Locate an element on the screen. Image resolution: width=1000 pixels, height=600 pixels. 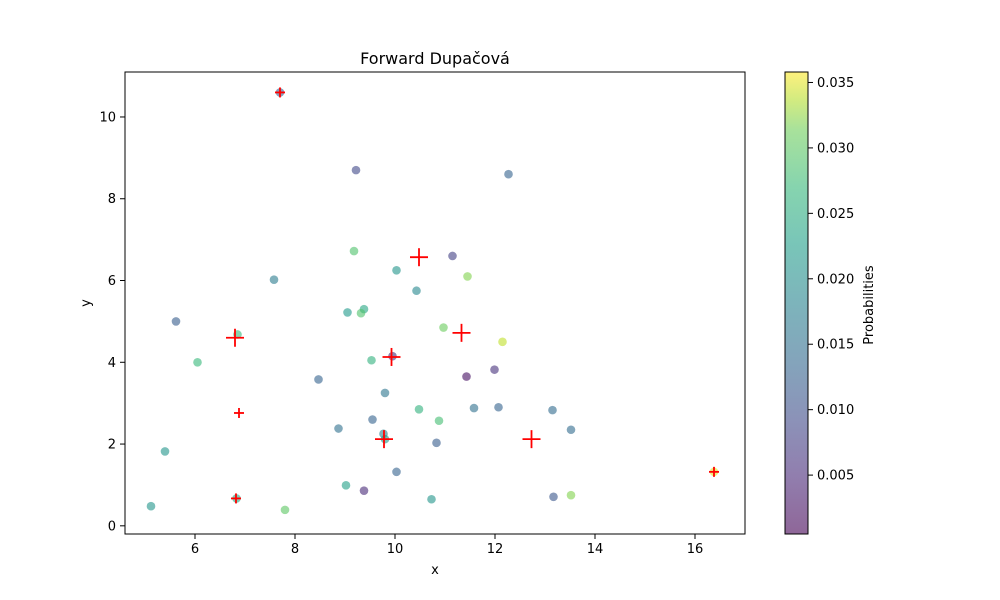
y-axis-ticks: 0 2 4 6 8 10 is located at coordinates (112, 322).